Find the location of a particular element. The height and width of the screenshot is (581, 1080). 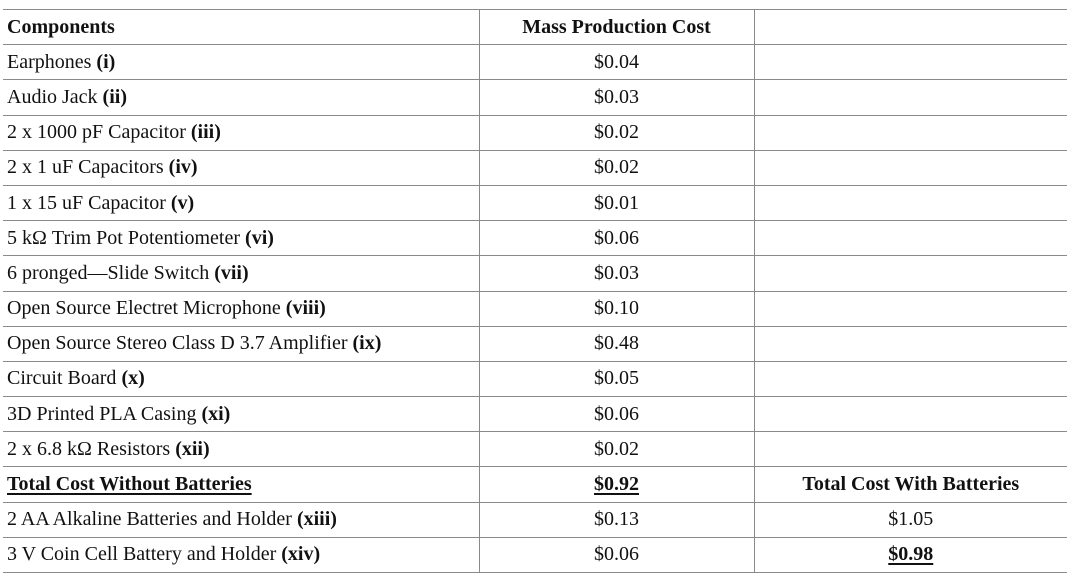

total-without-cost: $0.92 is located at coordinates (616, 484).